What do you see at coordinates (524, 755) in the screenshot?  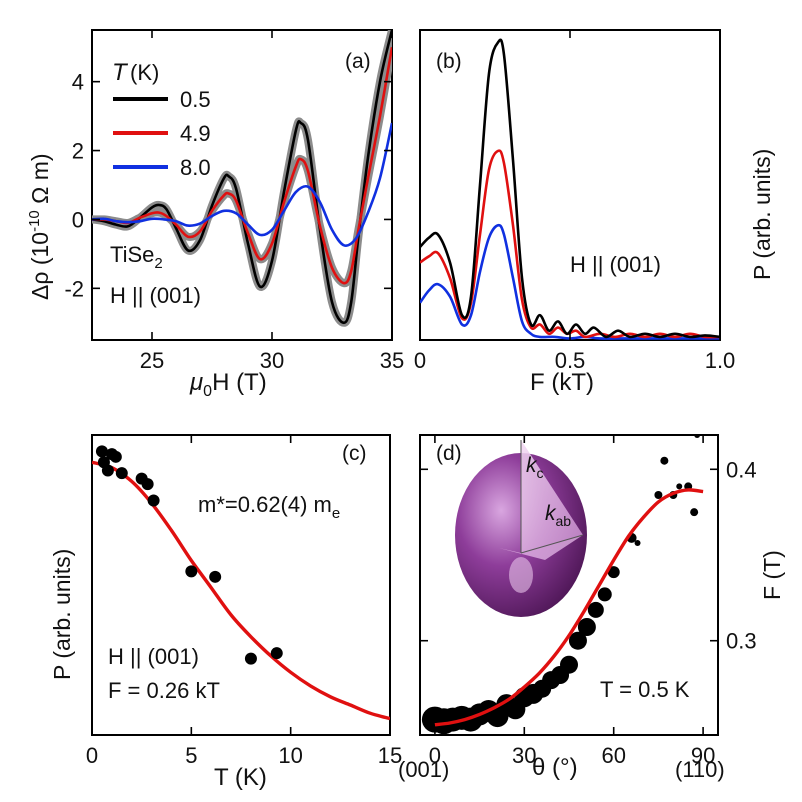 I see `panel-d-xtick-label-1: 30` at bounding box center [524, 755].